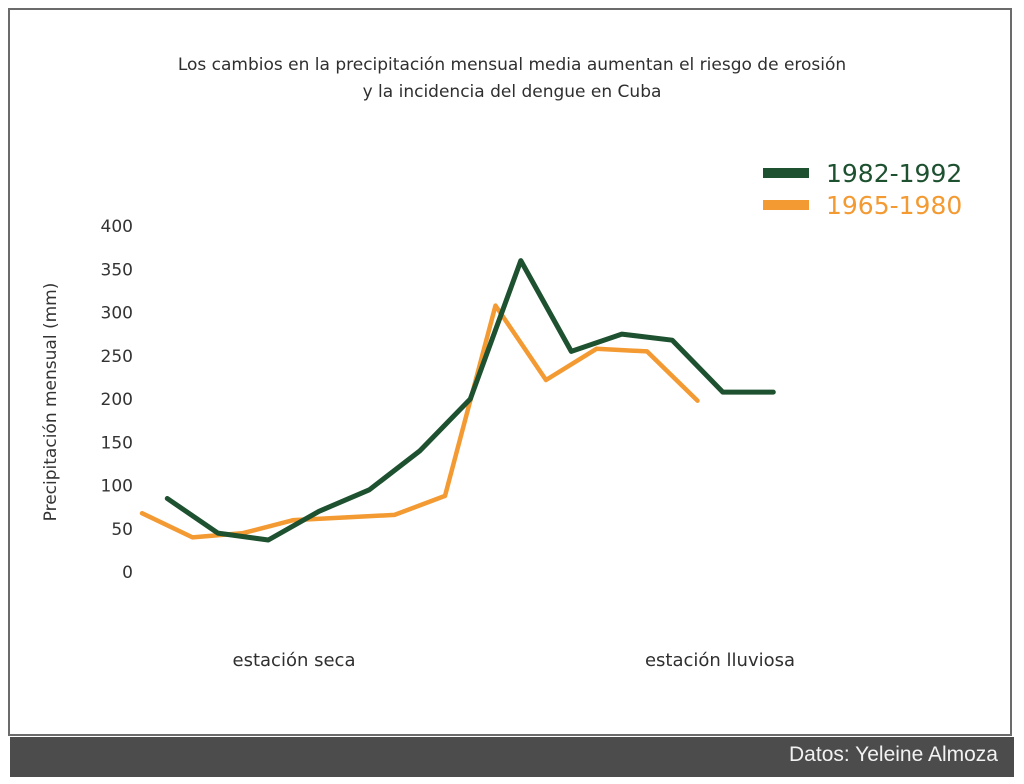  Describe the element at coordinates (117, 227) in the screenshot. I see `y-tick-label-400: 400` at that location.